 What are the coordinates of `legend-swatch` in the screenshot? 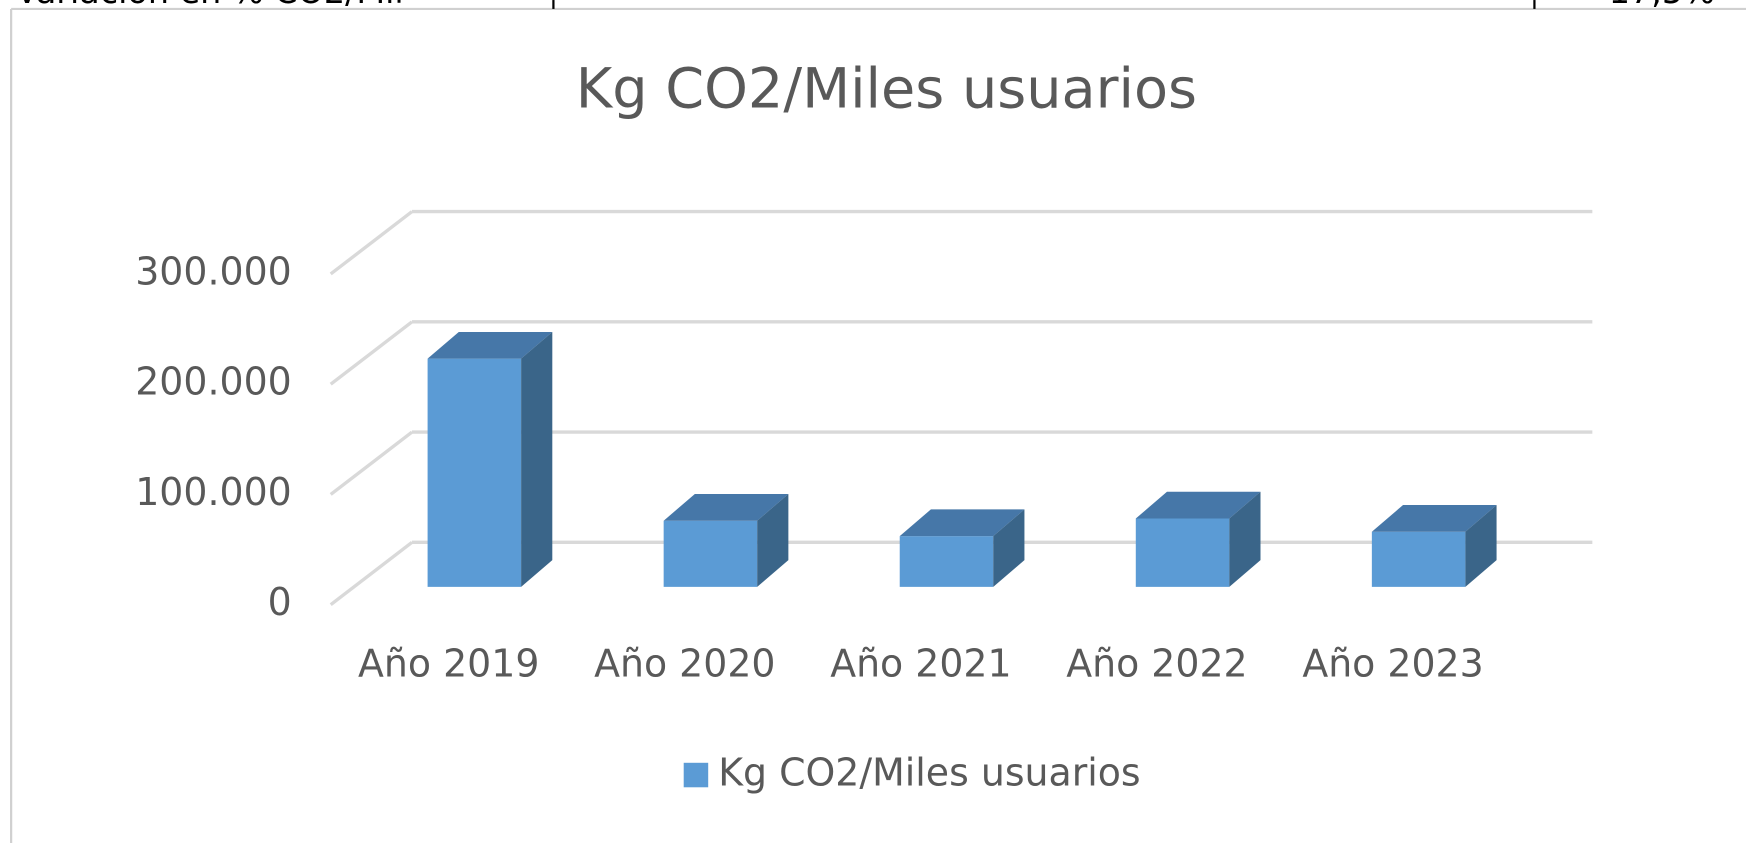 It's located at (696, 775).